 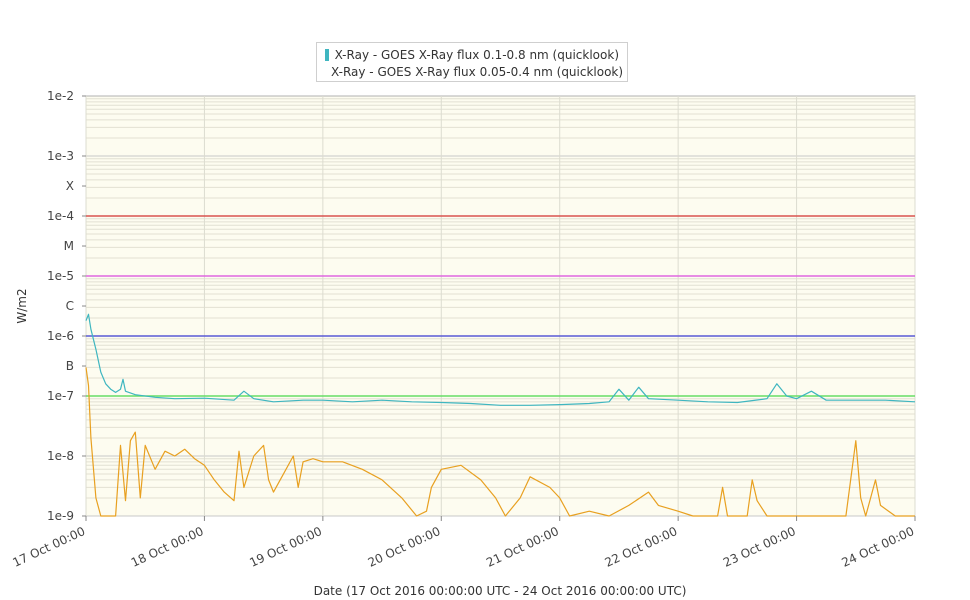 What do you see at coordinates (60, 216) in the screenshot?
I see `y-tick-label: 1e-4` at bounding box center [60, 216].